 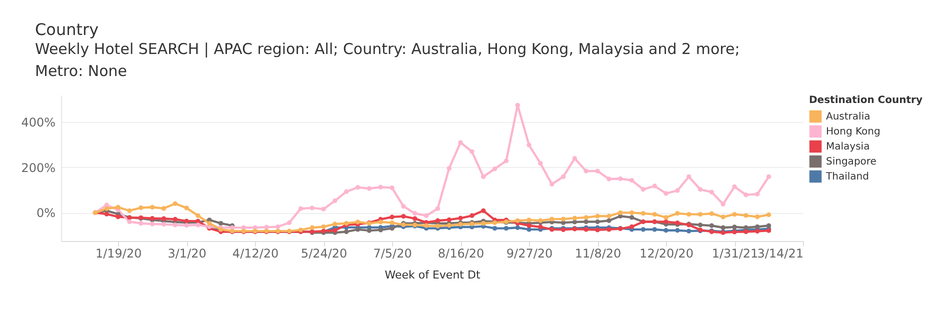 I want to click on legend-label: Australia, so click(x=848, y=117).